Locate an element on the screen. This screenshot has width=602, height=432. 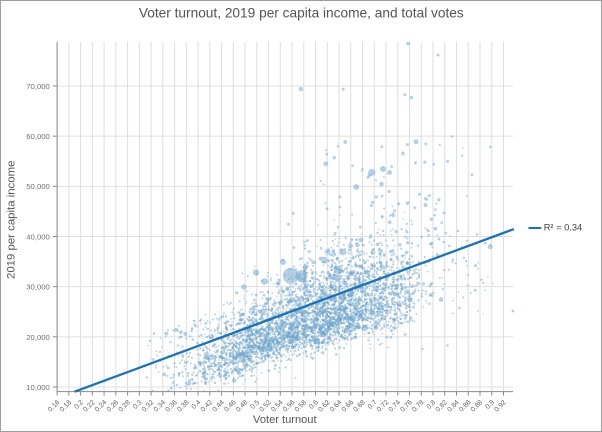
svg-text: 0.5 is located at coordinates (255, 405).